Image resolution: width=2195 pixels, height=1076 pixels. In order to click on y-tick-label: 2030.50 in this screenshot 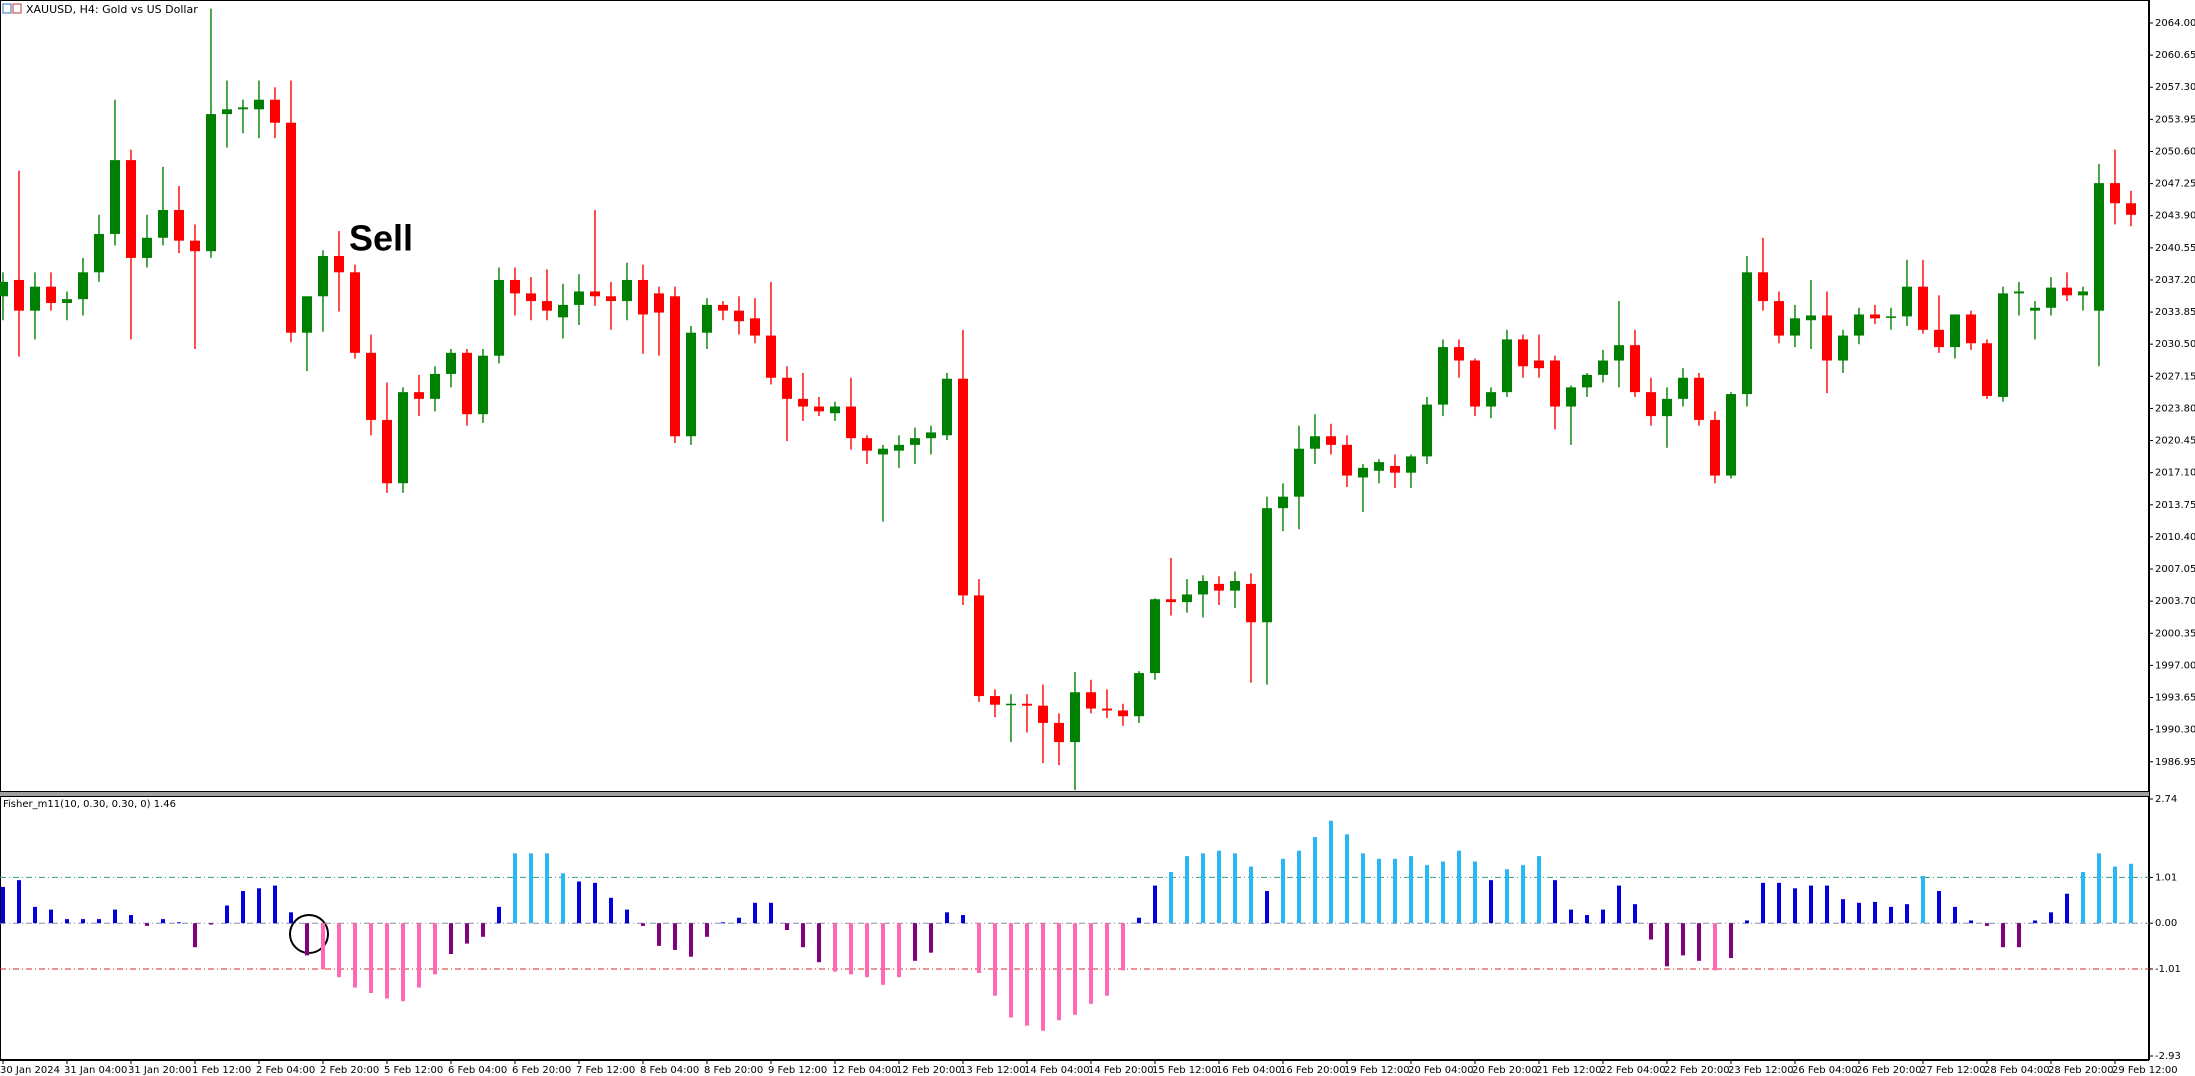, I will do `click(2175, 344)`.